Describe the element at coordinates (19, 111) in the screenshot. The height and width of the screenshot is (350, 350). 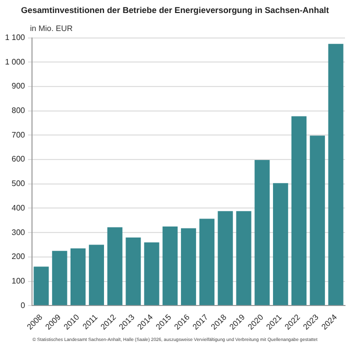
I see `y-tick-label: 800` at that location.